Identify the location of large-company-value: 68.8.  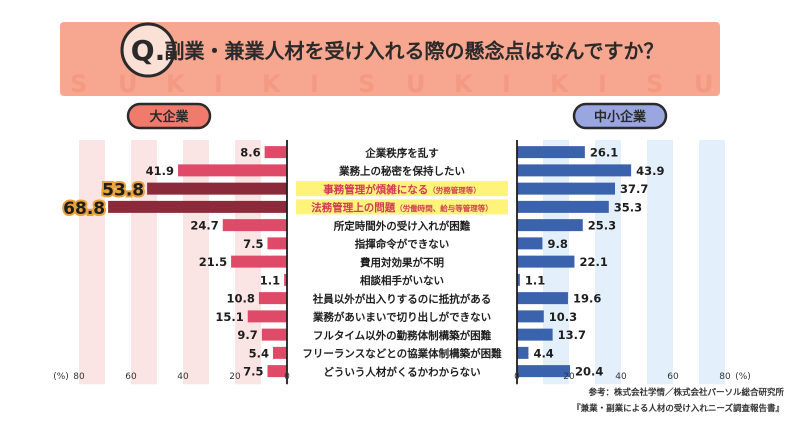
(84, 209).